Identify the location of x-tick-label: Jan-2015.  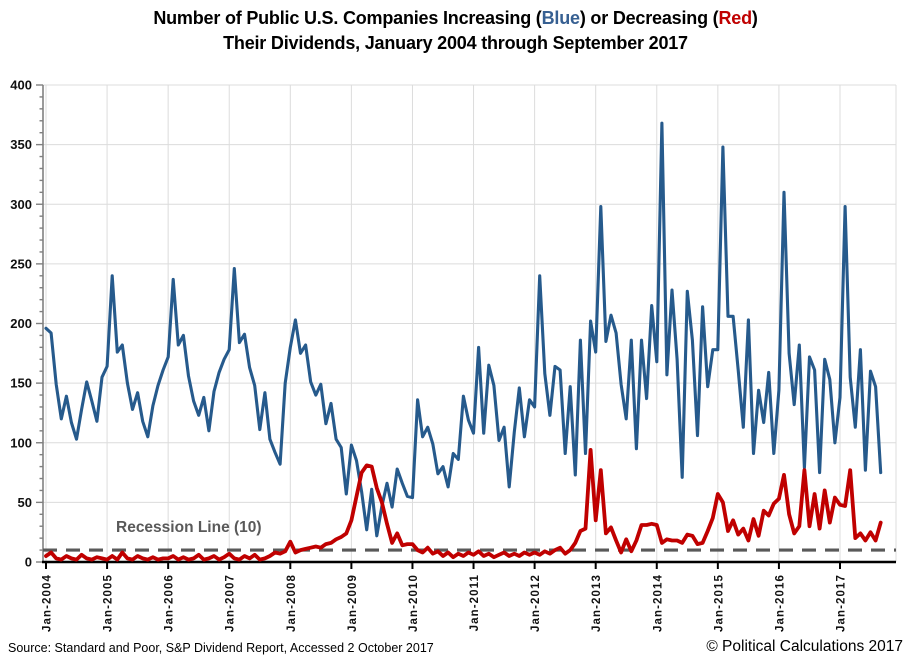
(719, 603).